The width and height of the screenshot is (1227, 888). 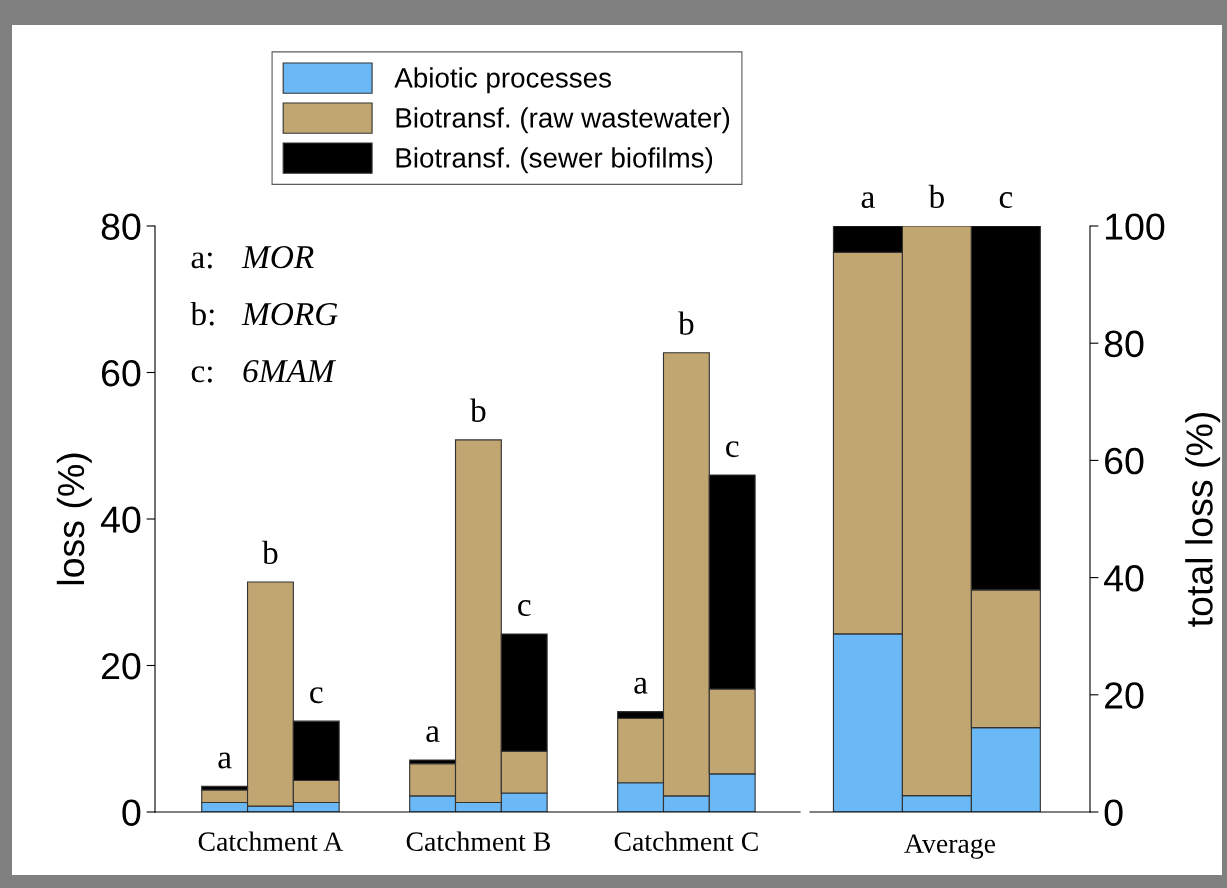 What do you see at coordinates (502, 80) in the screenshot?
I see `legend-label: Abiotic processes` at bounding box center [502, 80].